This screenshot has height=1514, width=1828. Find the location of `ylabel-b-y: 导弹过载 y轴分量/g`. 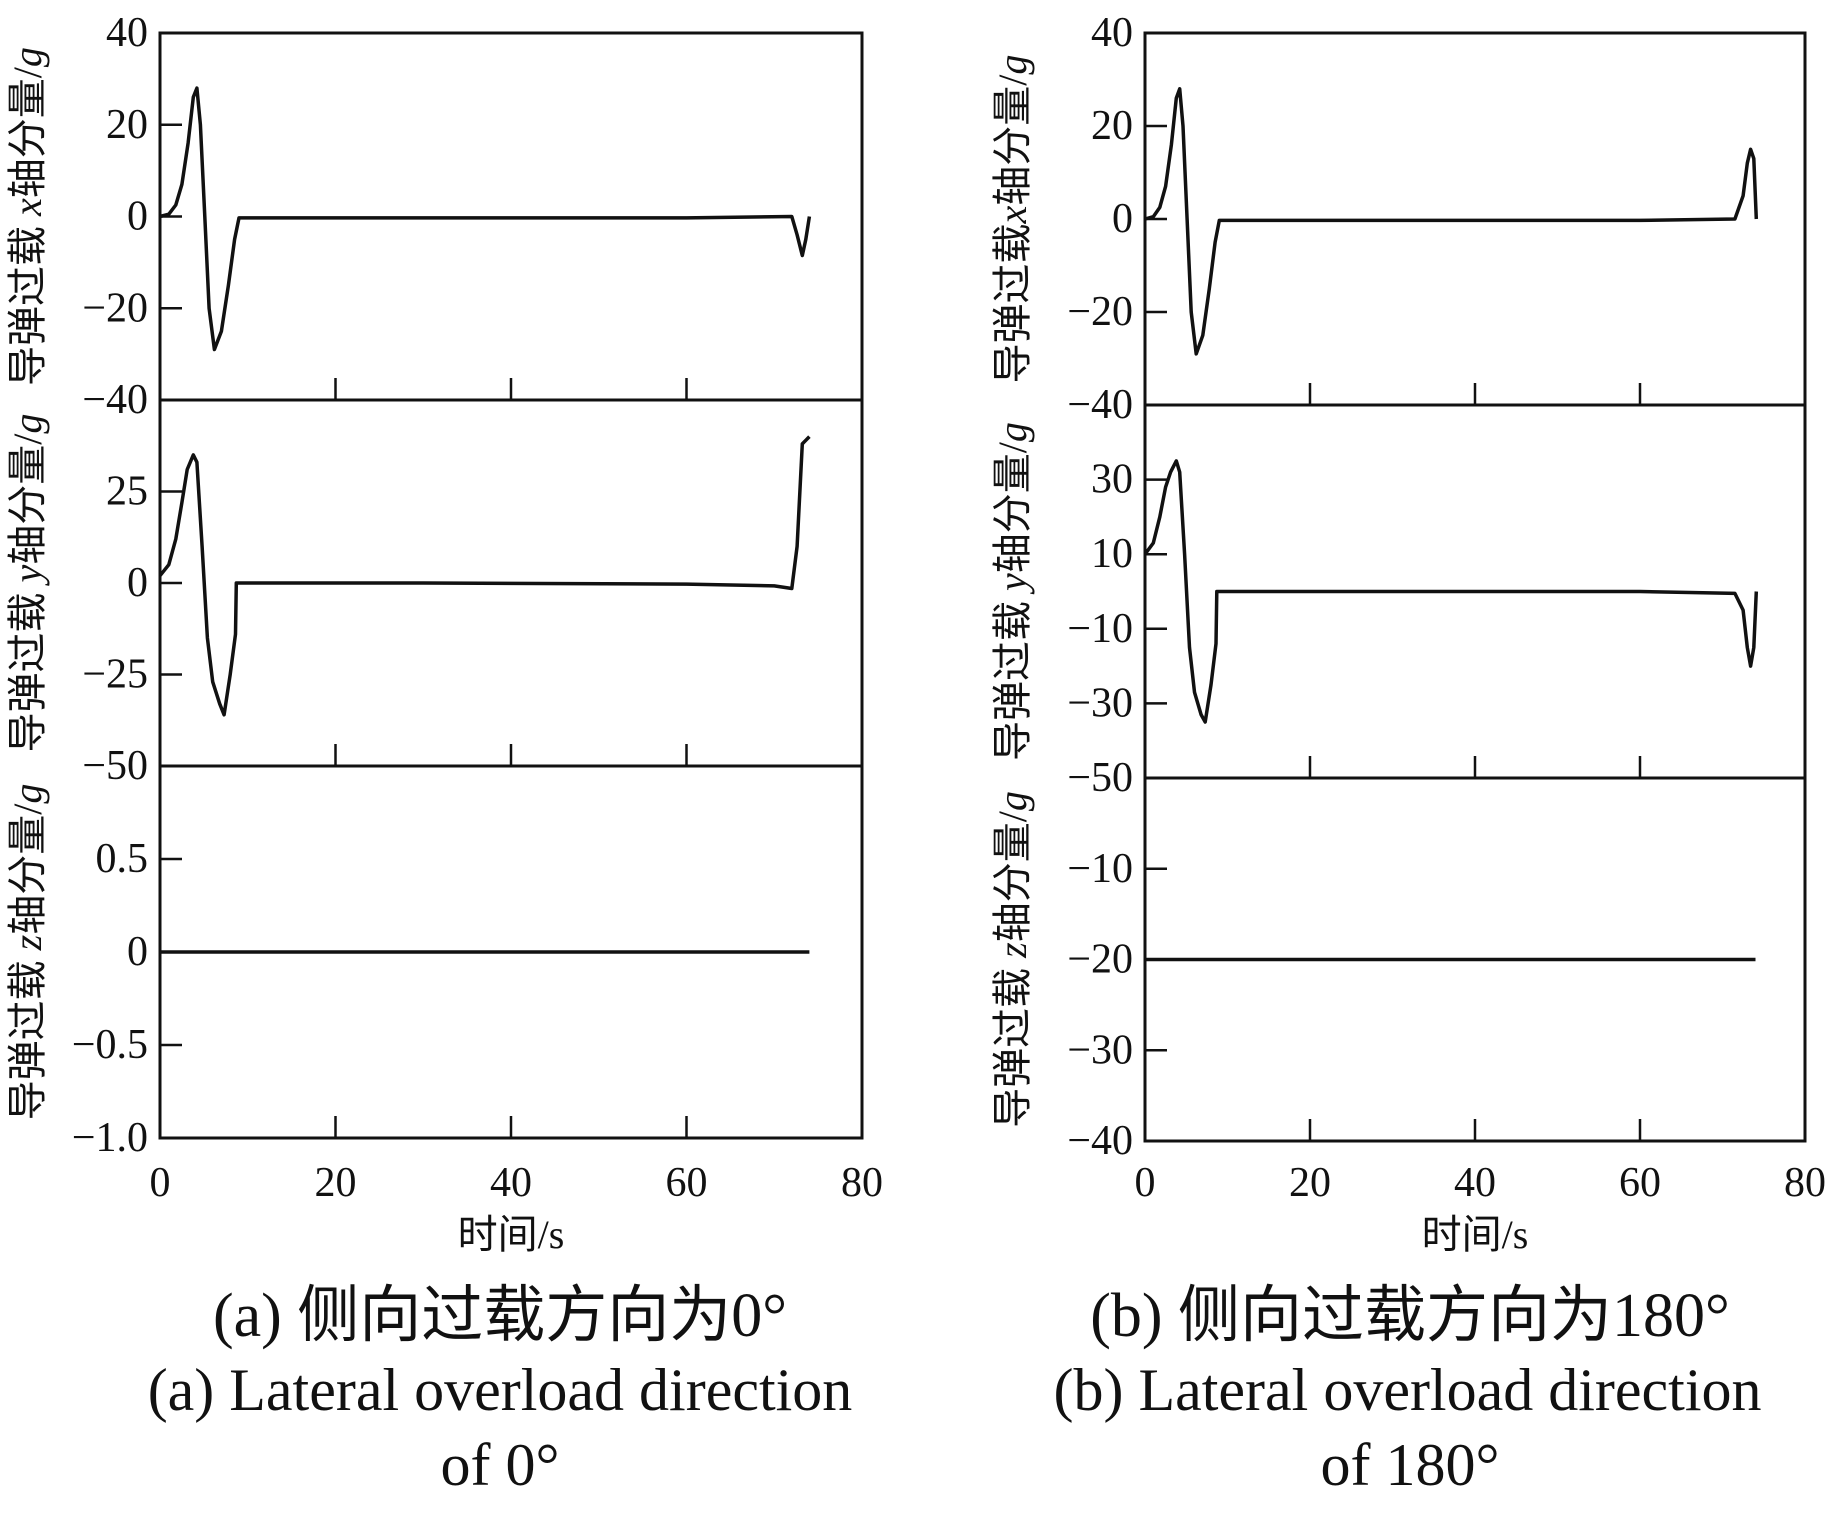

ylabel-b-y: 导弹过载 y轴分量/g is located at coordinates (1012, 591).